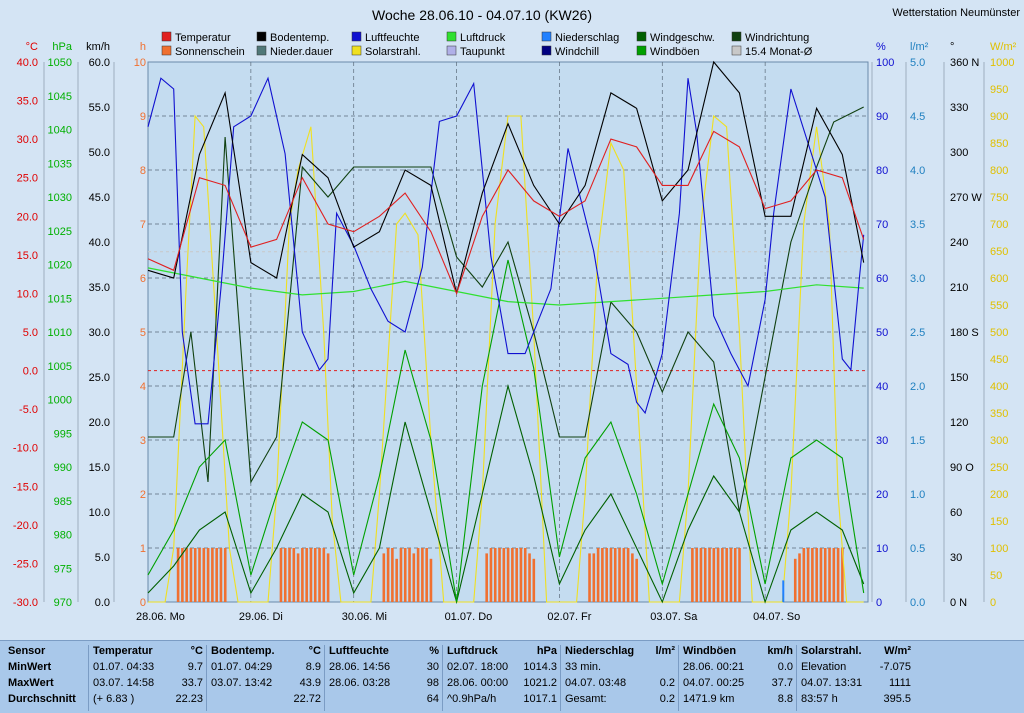 The width and height of the screenshot is (1024, 713). Describe the element at coordinates (996, 576) in the screenshot. I see `axis-tick-solar: 50` at that location.